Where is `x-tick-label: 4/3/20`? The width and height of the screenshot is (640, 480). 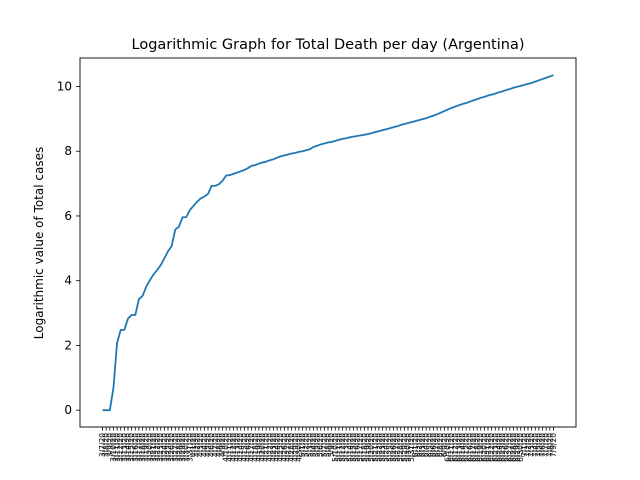 x-tick-label: 4/3/20 is located at coordinates (200, 445).